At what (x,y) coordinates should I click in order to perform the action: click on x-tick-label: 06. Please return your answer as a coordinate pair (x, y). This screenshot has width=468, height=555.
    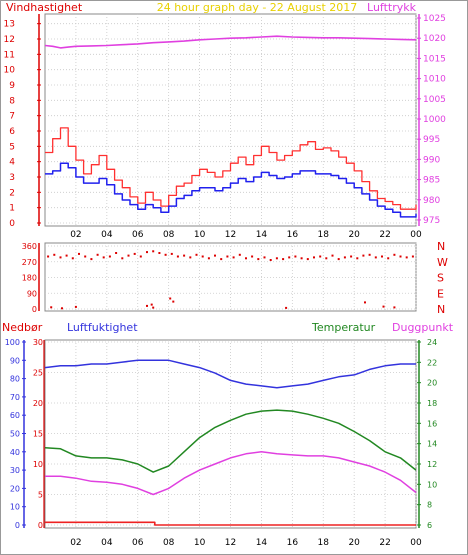
    Looking at the image, I should click on (138, 543).